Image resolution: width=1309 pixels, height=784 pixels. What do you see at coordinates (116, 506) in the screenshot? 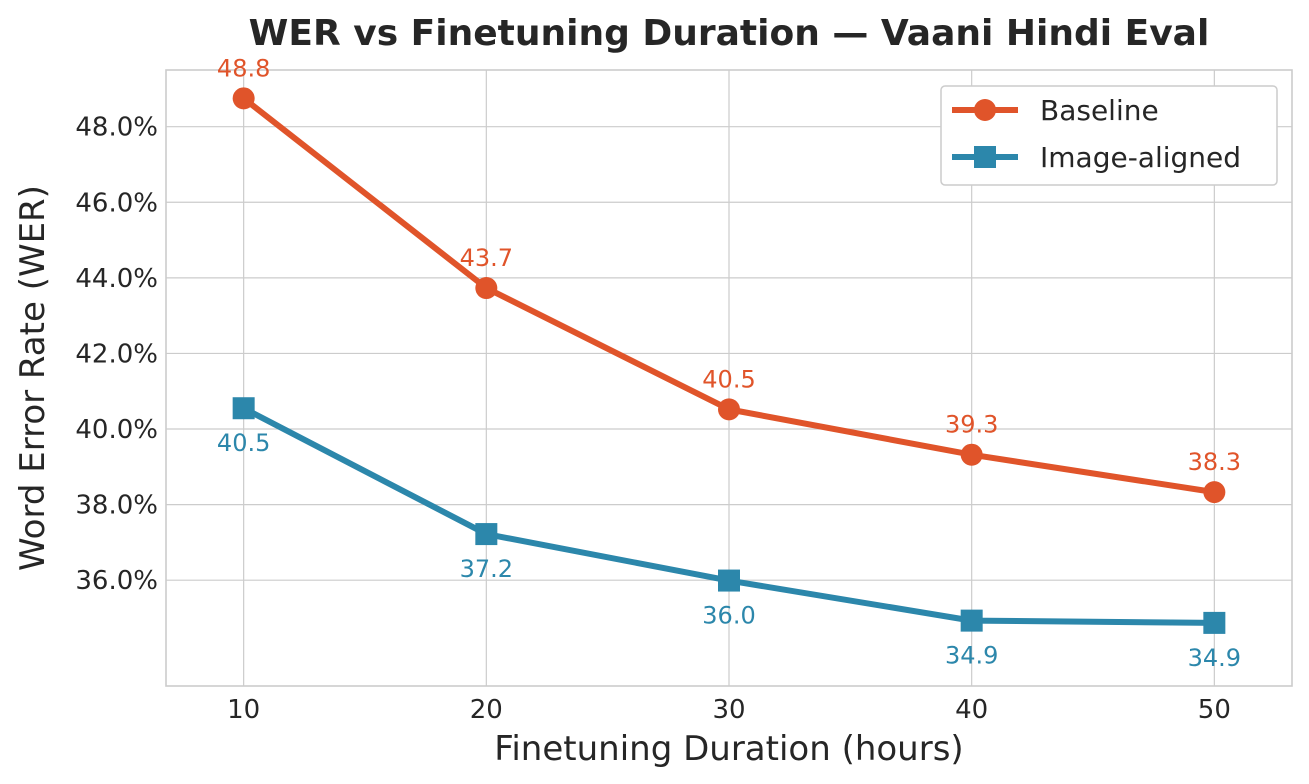
I see `y-tick-label: 38.0%` at bounding box center [116, 506].